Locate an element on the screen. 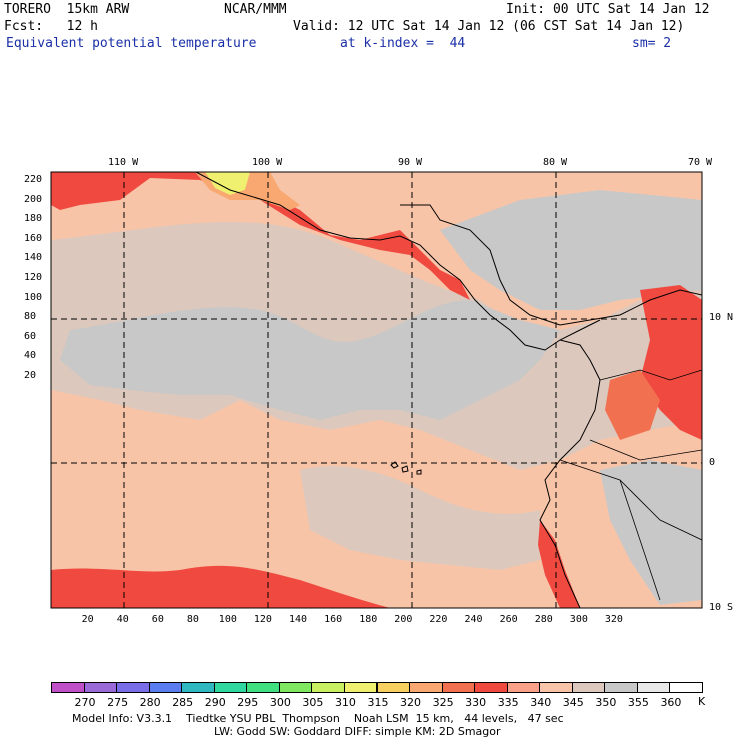 The height and width of the screenshot is (740, 740). coastline-caribbean is located at coordinates (551, 265).